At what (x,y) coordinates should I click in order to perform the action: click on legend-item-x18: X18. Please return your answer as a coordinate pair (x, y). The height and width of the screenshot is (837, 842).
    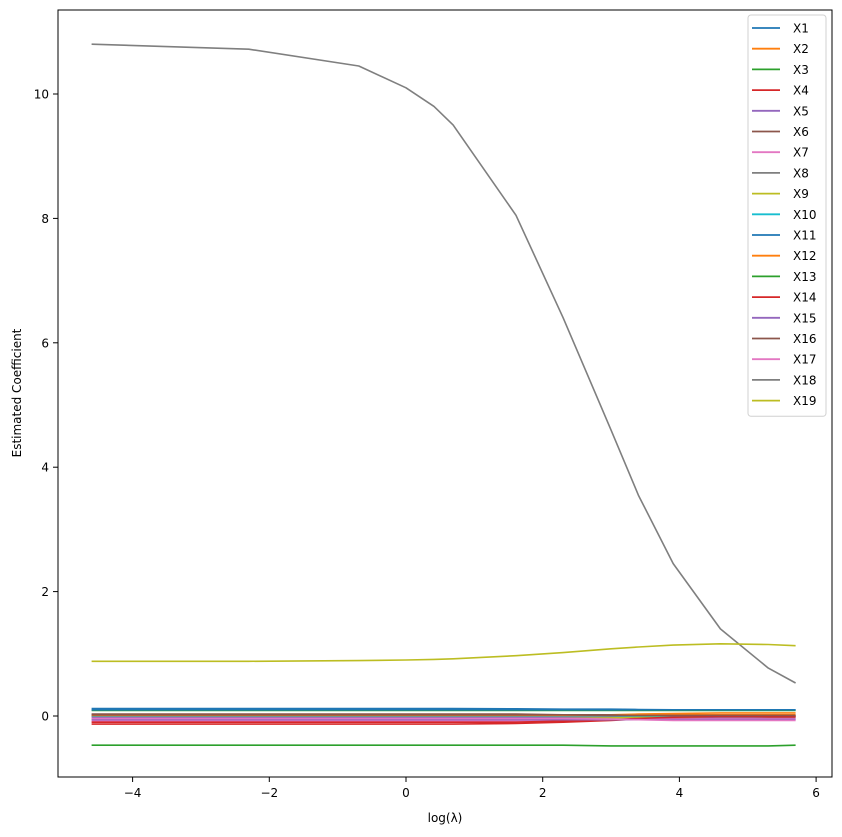
    Looking at the image, I should click on (784, 380).